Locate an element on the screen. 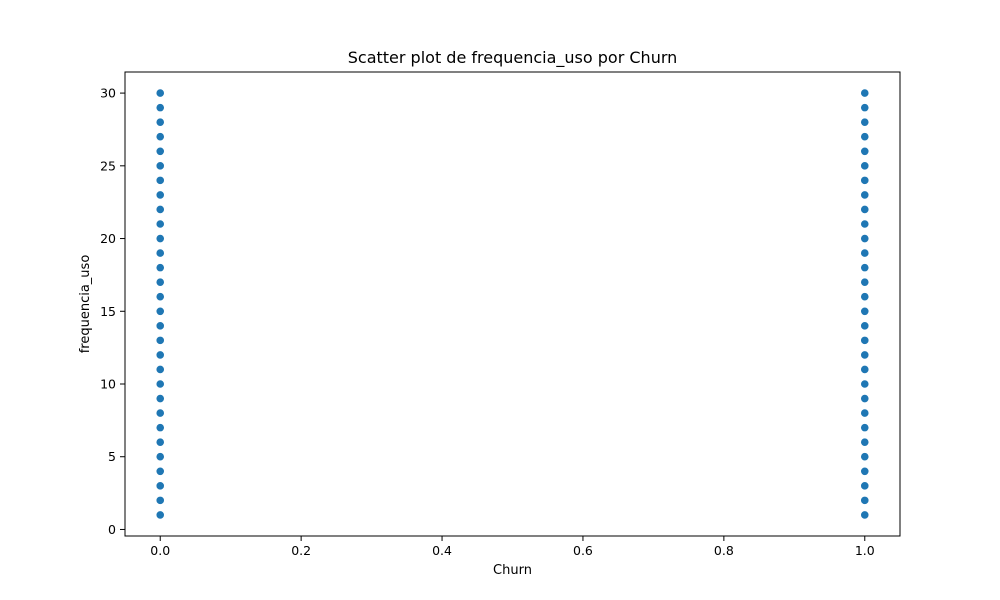 The image size is (1000, 600). y-axis-label: frequencia_uso is located at coordinates (85, 304).